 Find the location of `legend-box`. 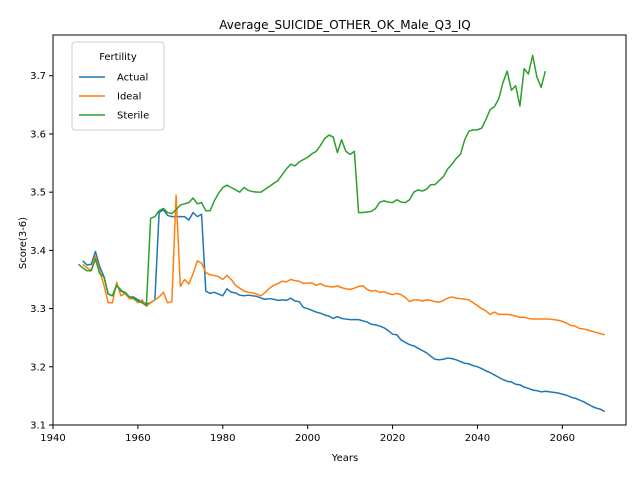

legend-box is located at coordinates (118, 86).